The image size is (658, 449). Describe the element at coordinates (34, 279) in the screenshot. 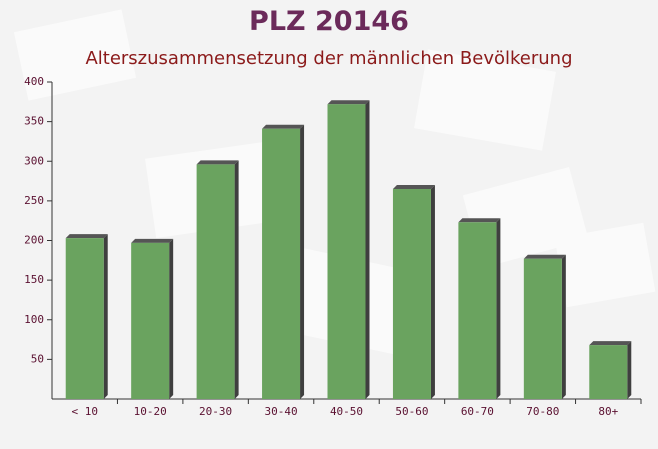

I see `y-tick-label: 150` at that location.